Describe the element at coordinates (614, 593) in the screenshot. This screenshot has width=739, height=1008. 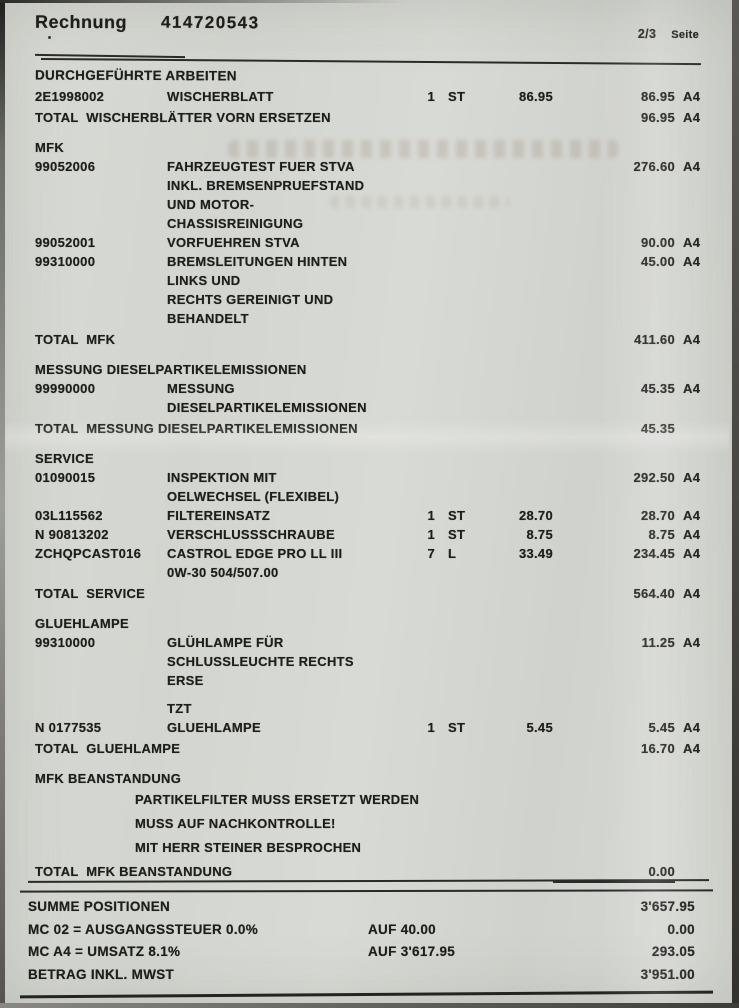
I see `total-amount: 564.40` at that location.